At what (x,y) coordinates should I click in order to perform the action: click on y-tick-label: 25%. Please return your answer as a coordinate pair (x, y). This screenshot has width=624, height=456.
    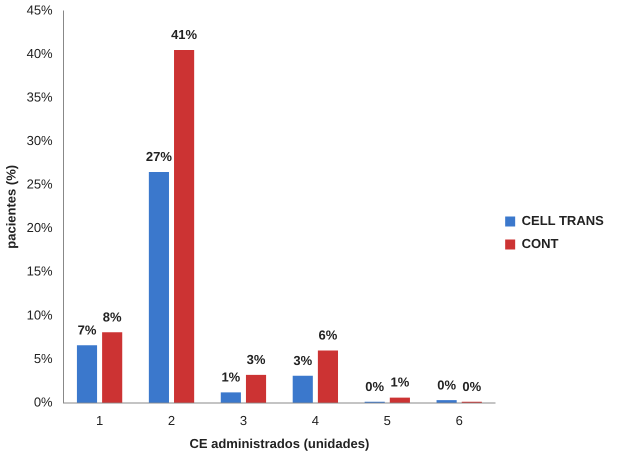
    Looking at the image, I should click on (40, 184).